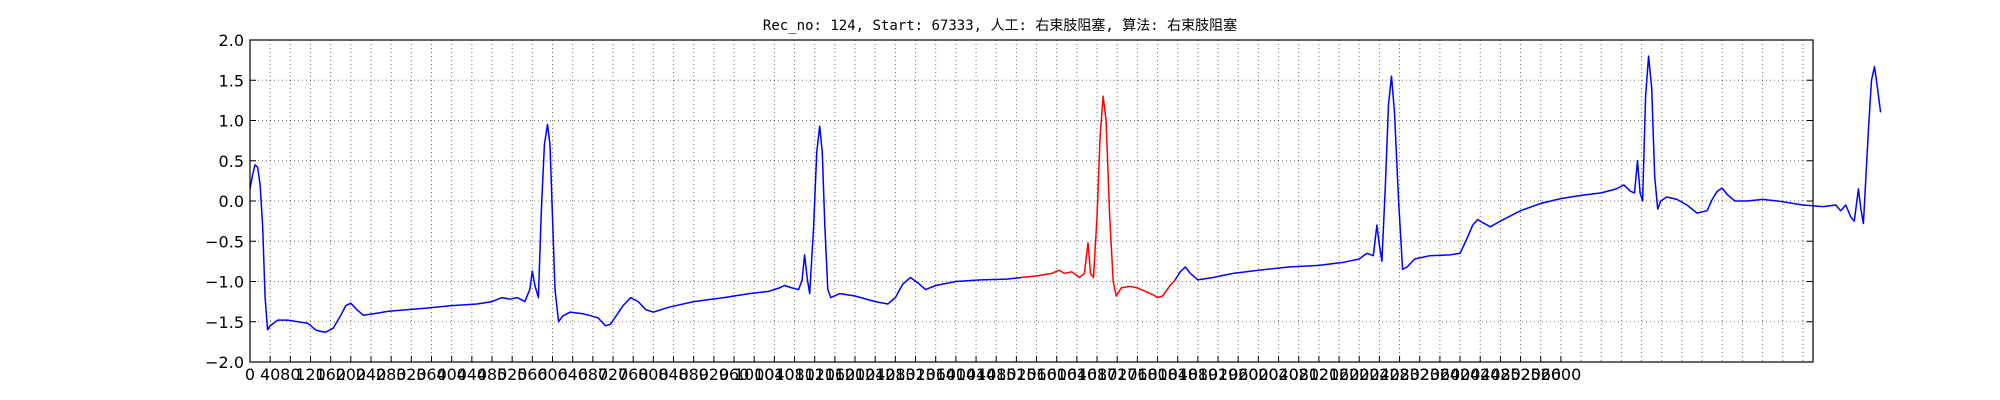 The image size is (2000, 400). Describe the element at coordinates (310, 374) in the screenshot. I see `x-tick-label: 120` at that location.